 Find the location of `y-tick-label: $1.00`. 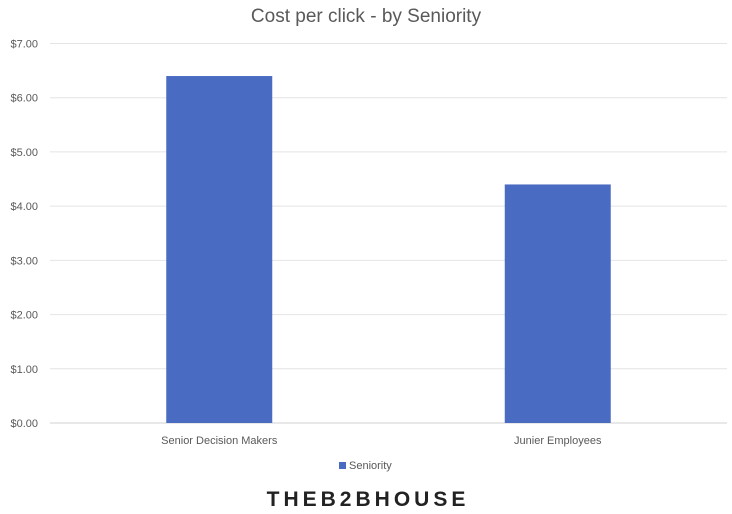

y-tick-label: $1.00 is located at coordinates (24, 370).